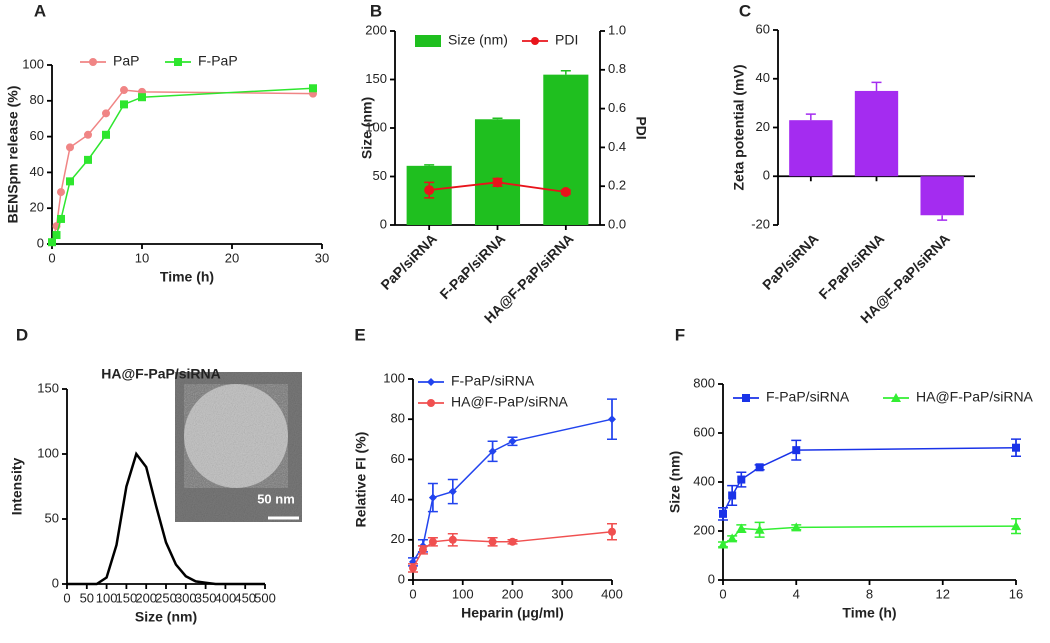  Describe the element at coordinates (166, 617) in the screenshot. I see `x-axis-title: Size (nm)` at that location.